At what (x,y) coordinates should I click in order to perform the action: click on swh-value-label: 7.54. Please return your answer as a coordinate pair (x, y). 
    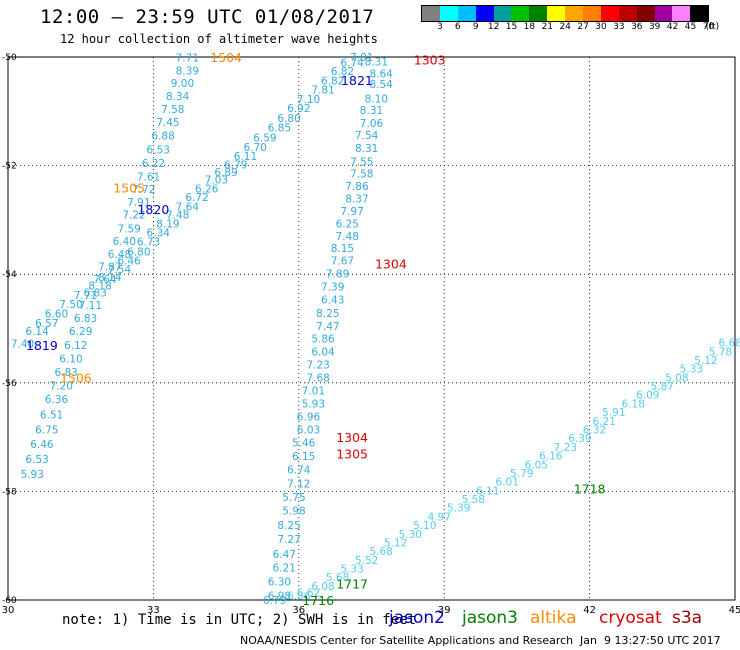
    Looking at the image, I should click on (367, 136).